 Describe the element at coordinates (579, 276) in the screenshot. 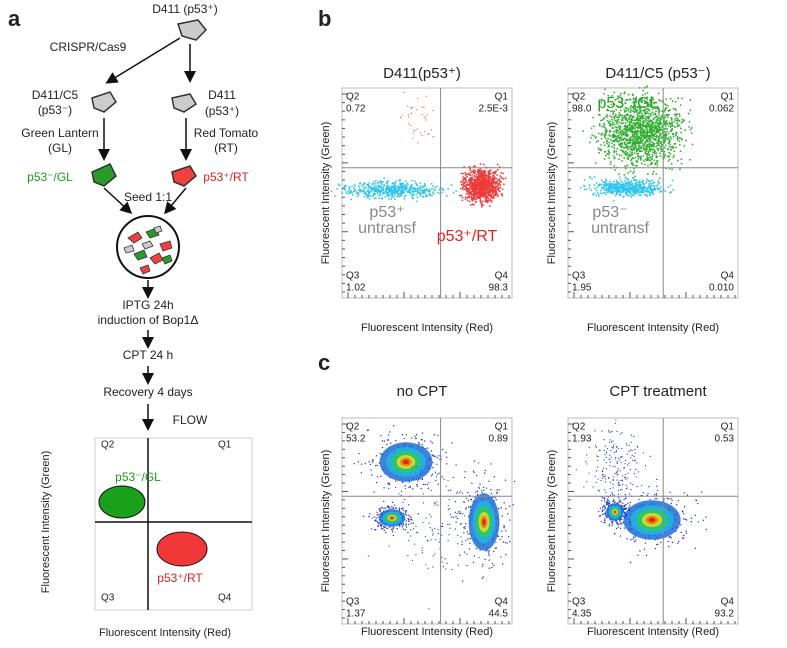

I see `quadrant-name: Q3` at that location.